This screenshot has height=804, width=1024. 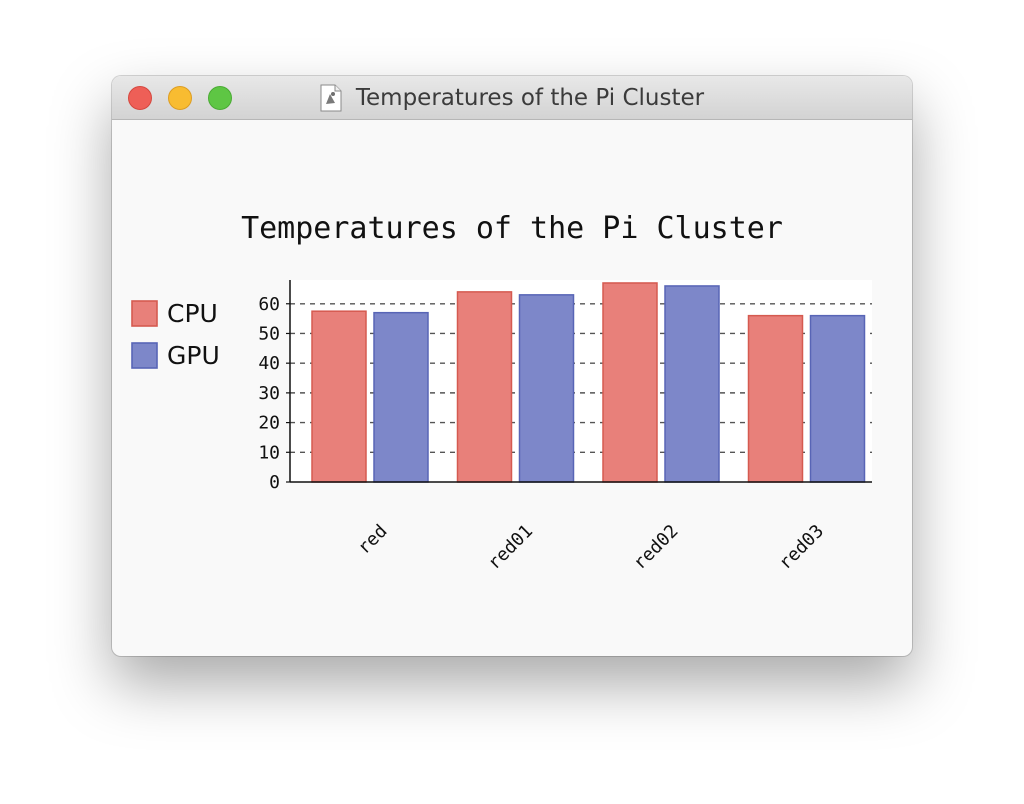 What do you see at coordinates (140, 98) in the screenshot?
I see `close-button` at bounding box center [140, 98].